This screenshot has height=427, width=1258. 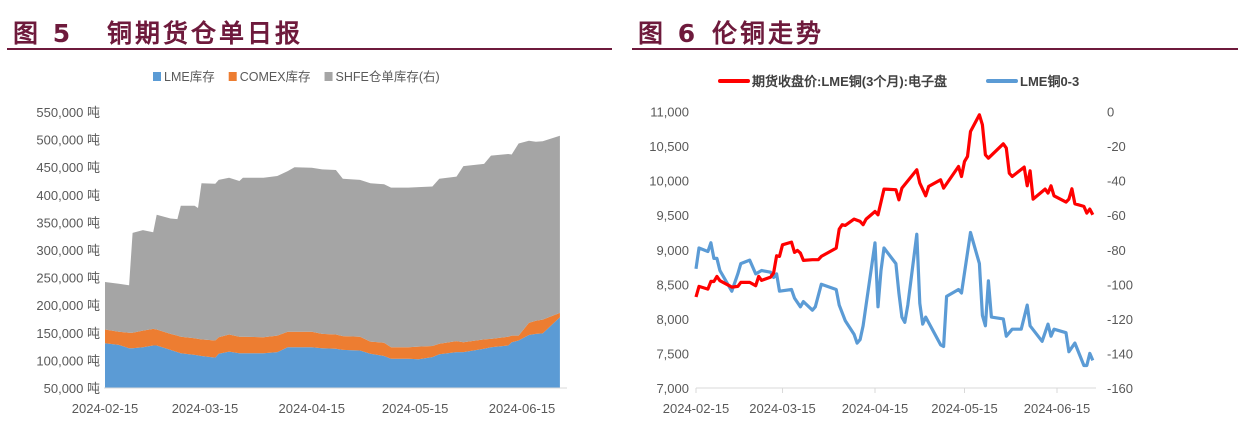 What do you see at coordinates (1116, 250) in the screenshot?
I see `y-right-tick-label: -80` at bounding box center [1116, 250].